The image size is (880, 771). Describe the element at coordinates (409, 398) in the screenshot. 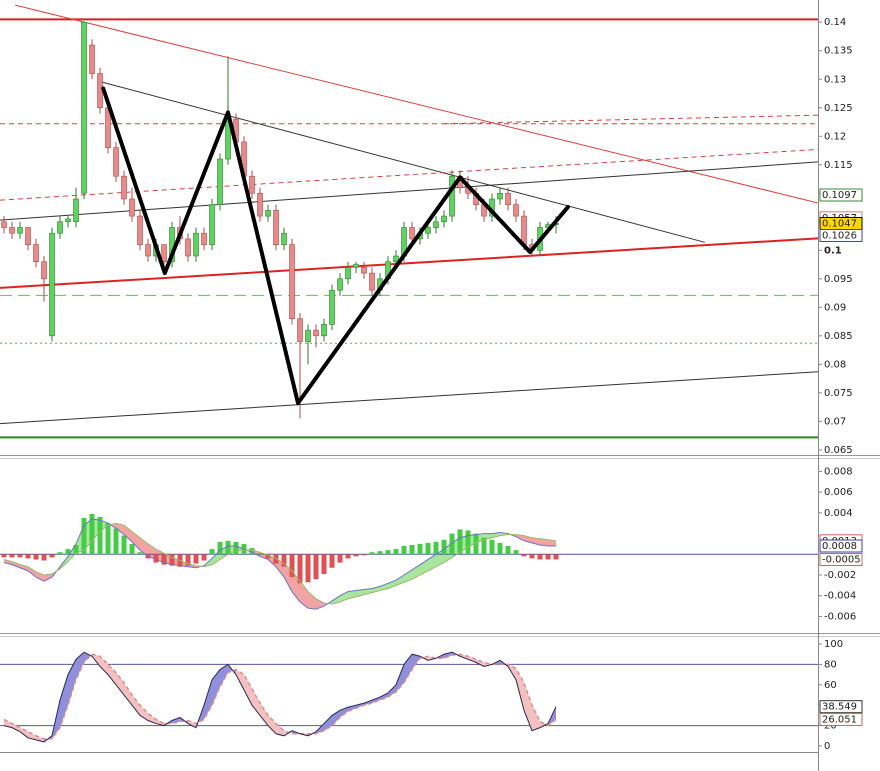

I see `trend-line` at that location.